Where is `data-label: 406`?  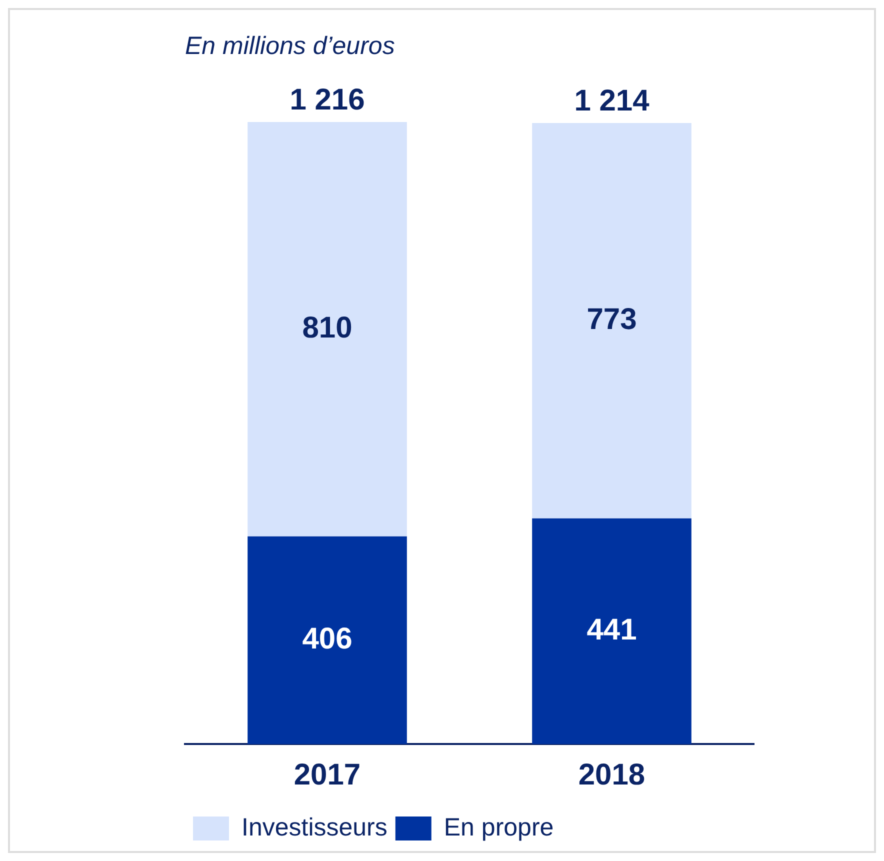
data-label: 406 is located at coordinates (327, 639).